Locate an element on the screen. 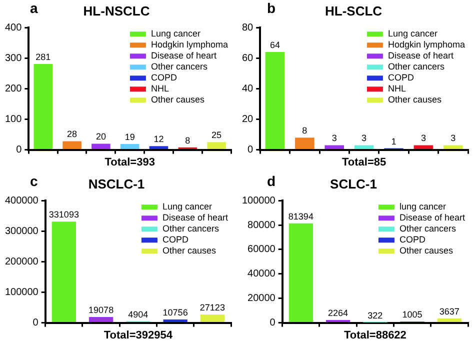 The width and height of the screenshot is (474, 346). y-tick-label: 60 is located at coordinates (248, 58).